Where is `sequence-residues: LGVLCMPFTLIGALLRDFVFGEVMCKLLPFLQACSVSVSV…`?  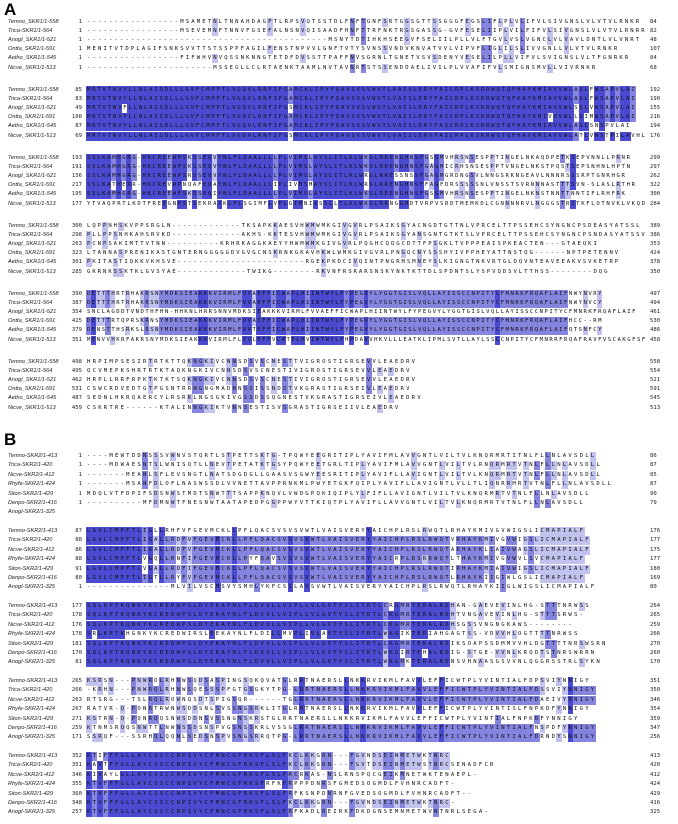 sequence-residues: LGVLCMPFTLIGALLRDFVFGEVMCKLLPFLQACSVSVSV… is located at coordinates (366, 550).